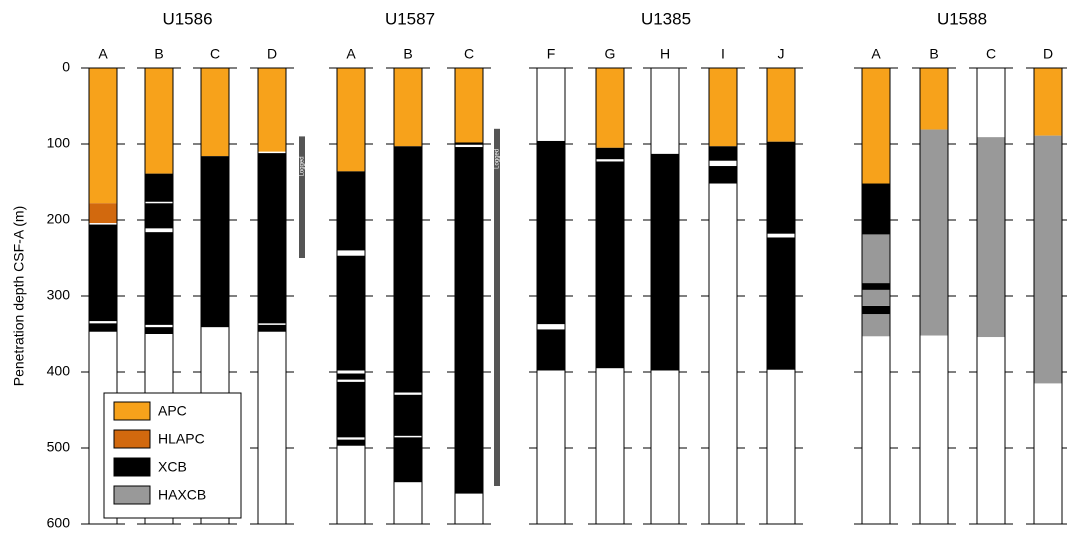  What do you see at coordinates (187, 18) in the screenshot?
I see `site-label: U1586` at bounding box center [187, 18].